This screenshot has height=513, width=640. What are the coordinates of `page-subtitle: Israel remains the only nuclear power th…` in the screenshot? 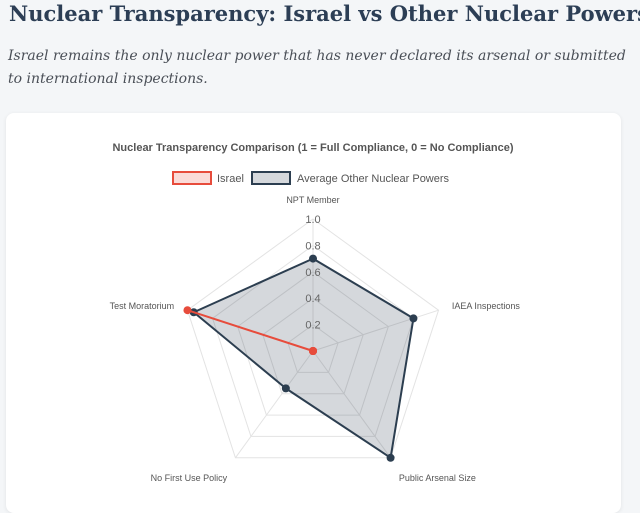 It's located at (317, 67).